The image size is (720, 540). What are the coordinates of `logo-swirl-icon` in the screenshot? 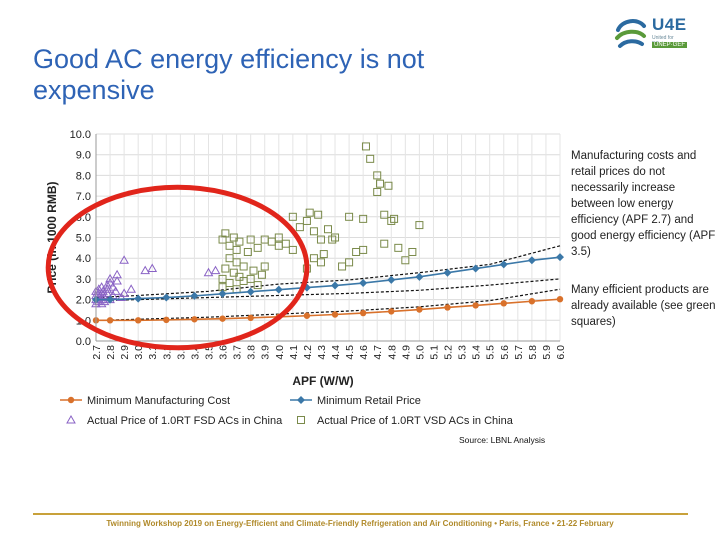 It's located at (630, 33).